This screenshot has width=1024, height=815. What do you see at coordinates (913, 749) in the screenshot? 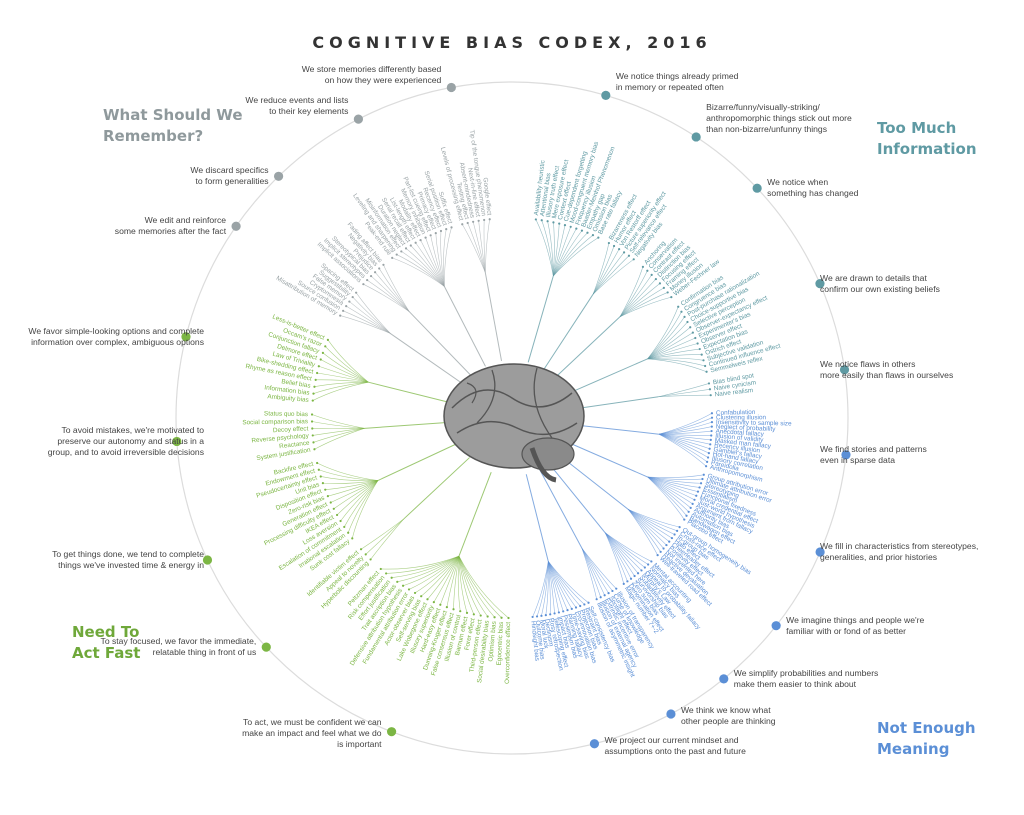
I see `quadrant-meaning-line2: Meaning` at bounding box center [913, 749].